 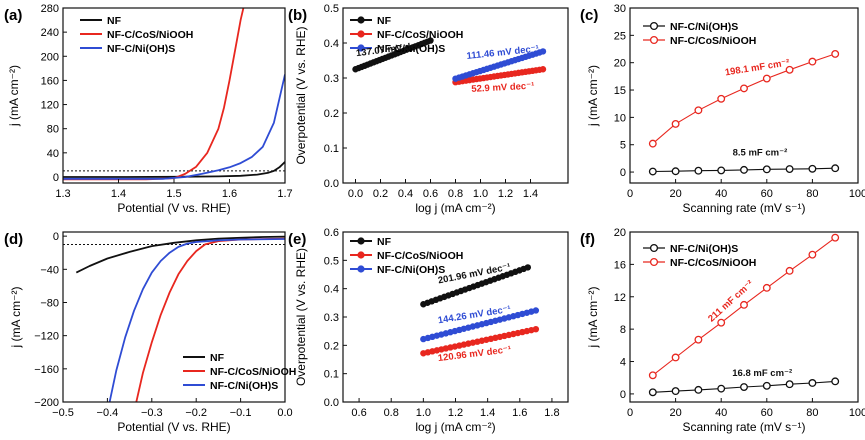 I want to click on plot-frame, so click(x=744, y=317).